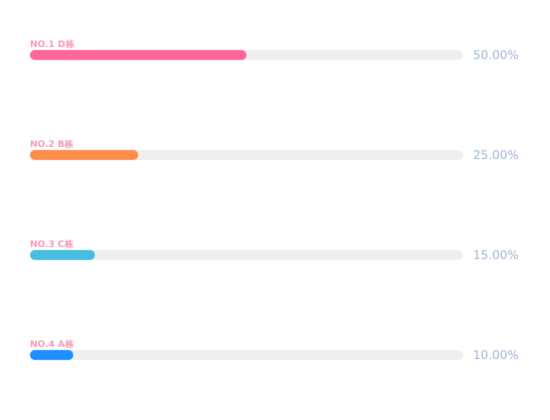 The image size is (550, 420). I want to click on y-tick-label: NO.4 A栋, so click(52, 344).